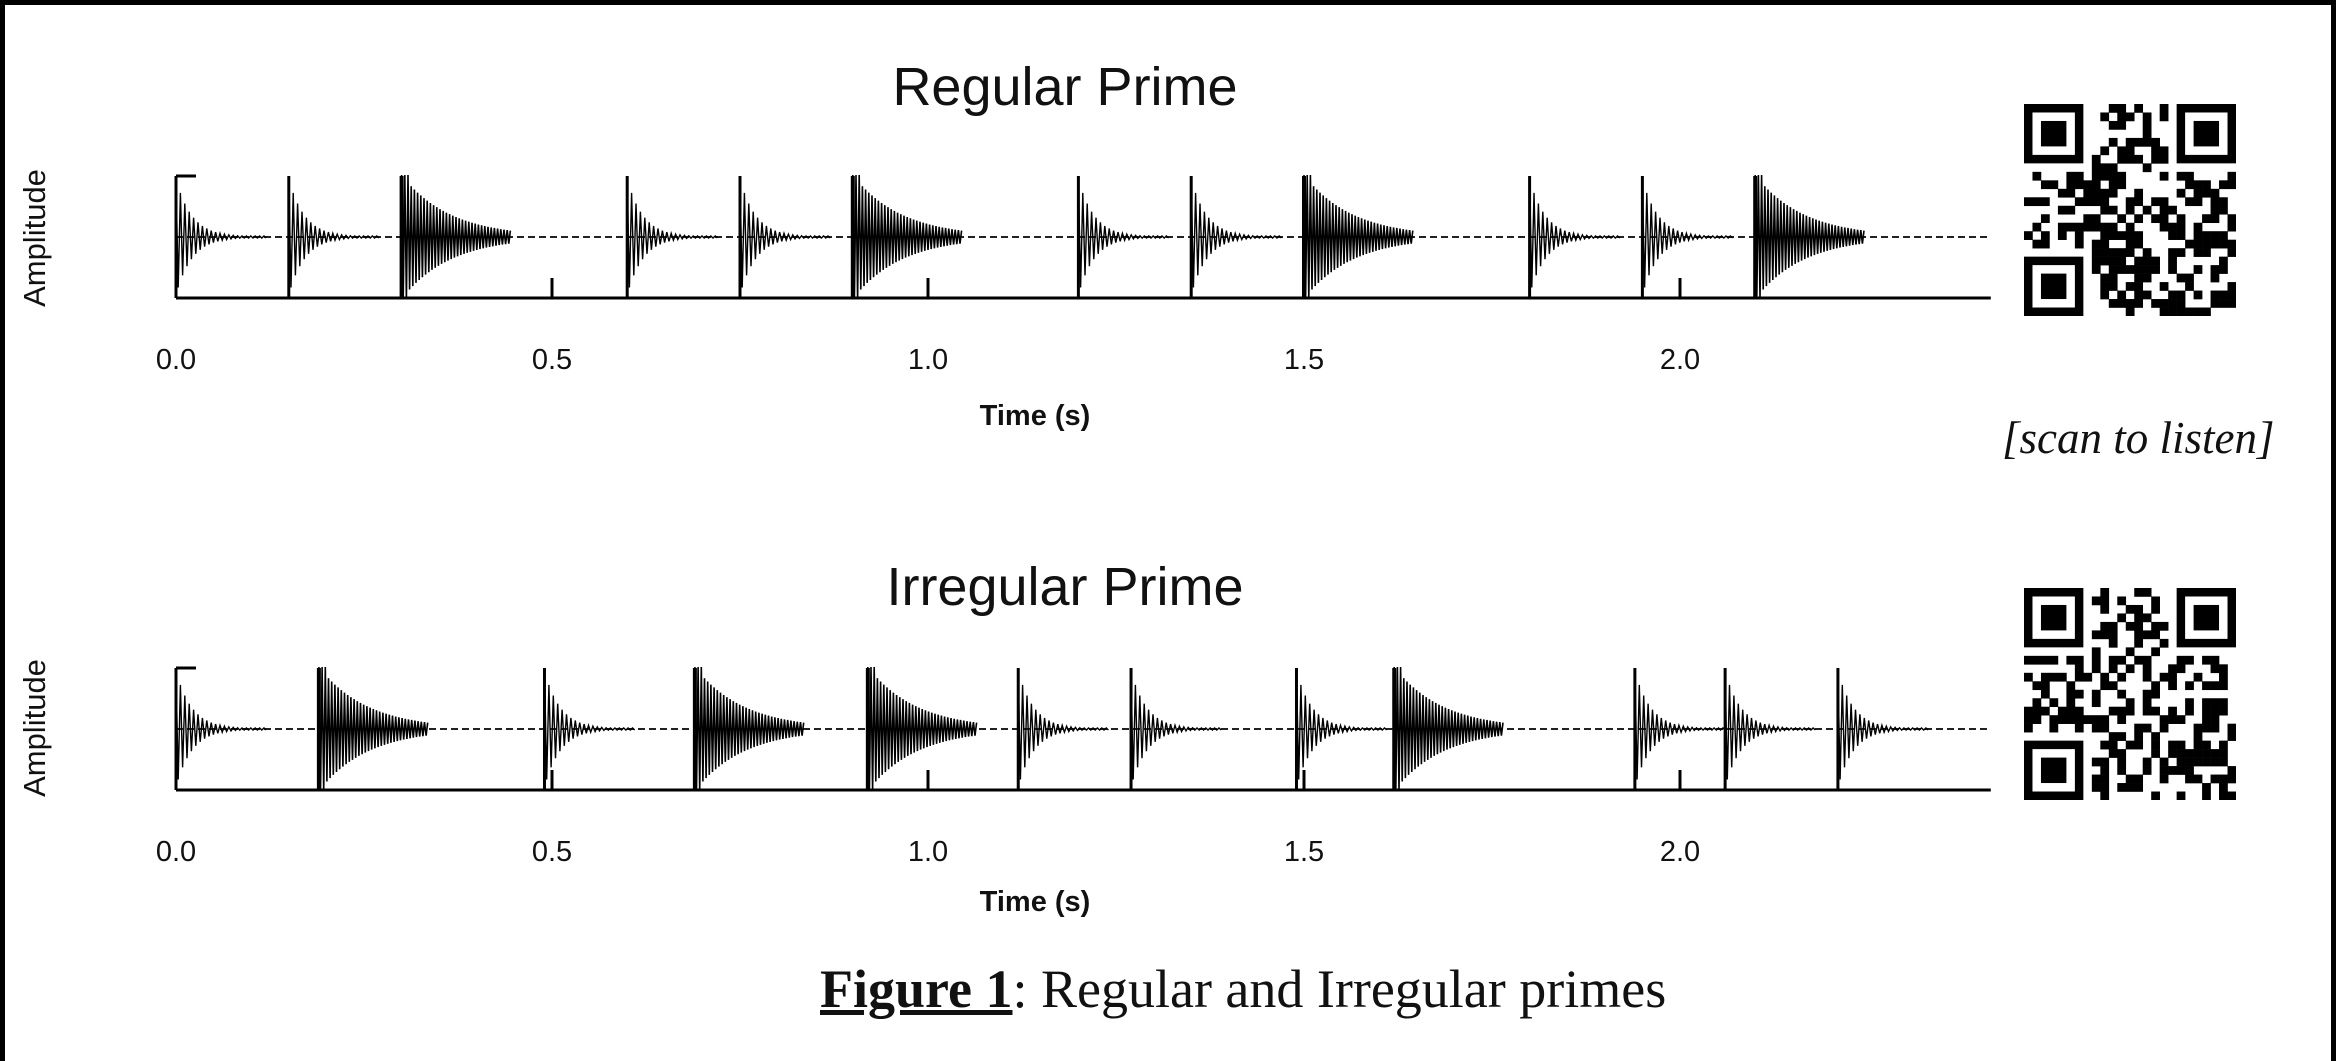 Image resolution: width=2336 pixels, height=1061 pixels. What do you see at coordinates (2130, 210) in the screenshot?
I see `qr-code-regular` at bounding box center [2130, 210].